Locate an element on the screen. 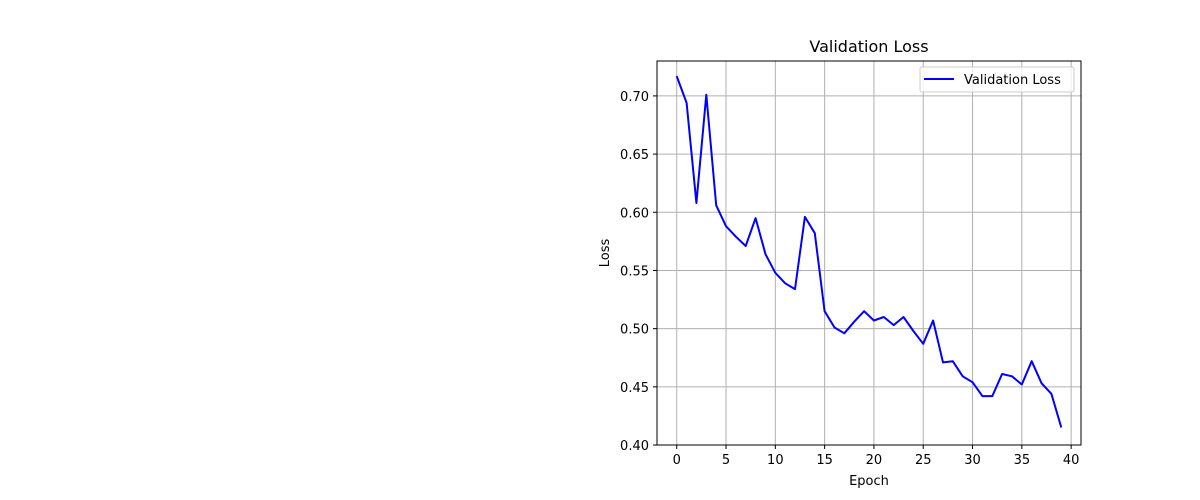 The height and width of the screenshot is (500, 1200). legend-label: Validation Loss is located at coordinates (1012, 80).